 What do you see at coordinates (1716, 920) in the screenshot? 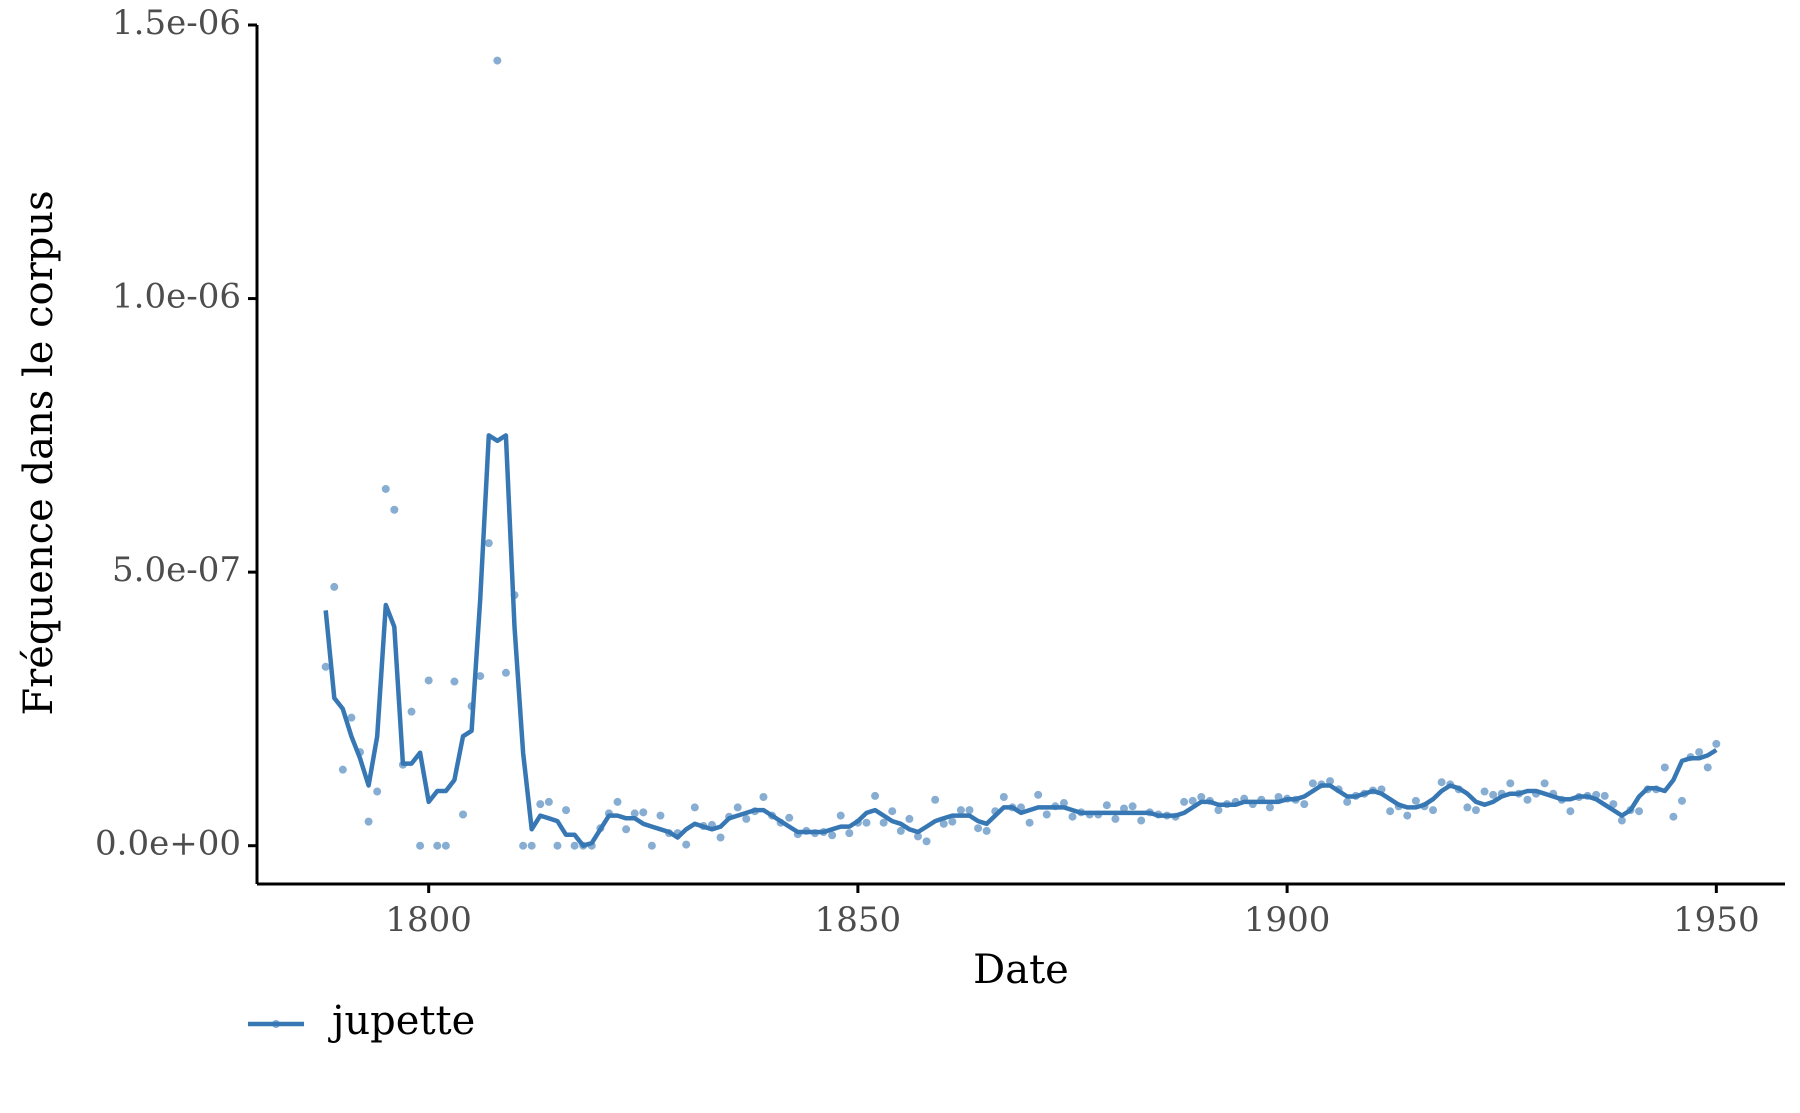
I see `x-tick-label: 1950` at bounding box center [1716, 920].